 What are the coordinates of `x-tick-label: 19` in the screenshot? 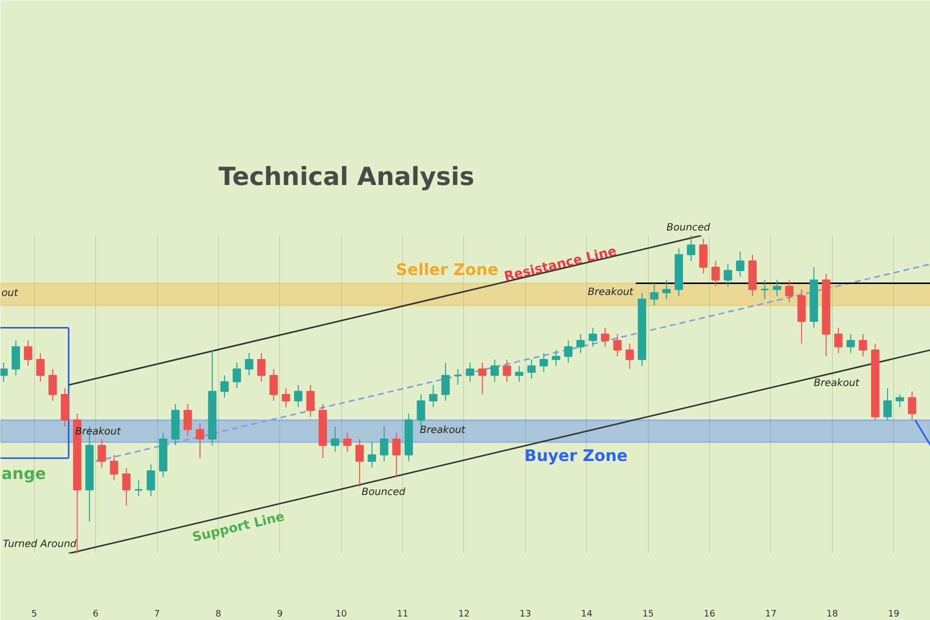 It's located at (894, 615).